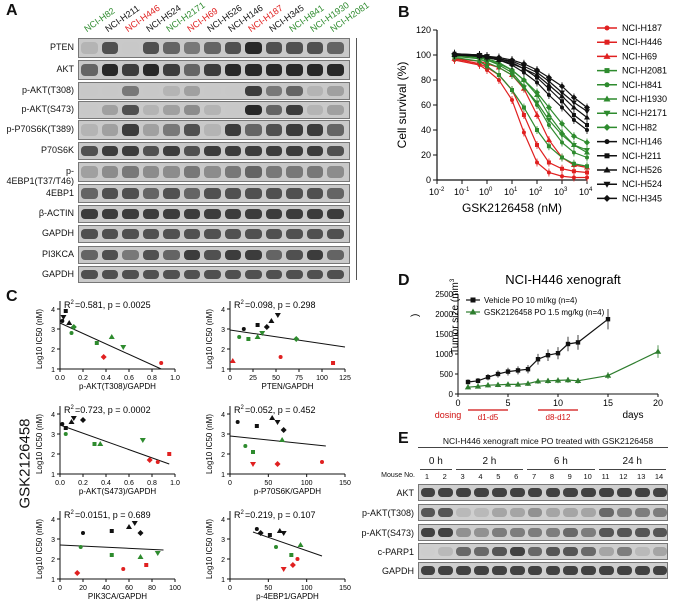 Image resolution: width=685 pixels, height=613 pixels. What do you see at coordinates (280, 410) in the screenshot?
I see `annotation: =0.052, p = 0.452` at bounding box center [280, 410].